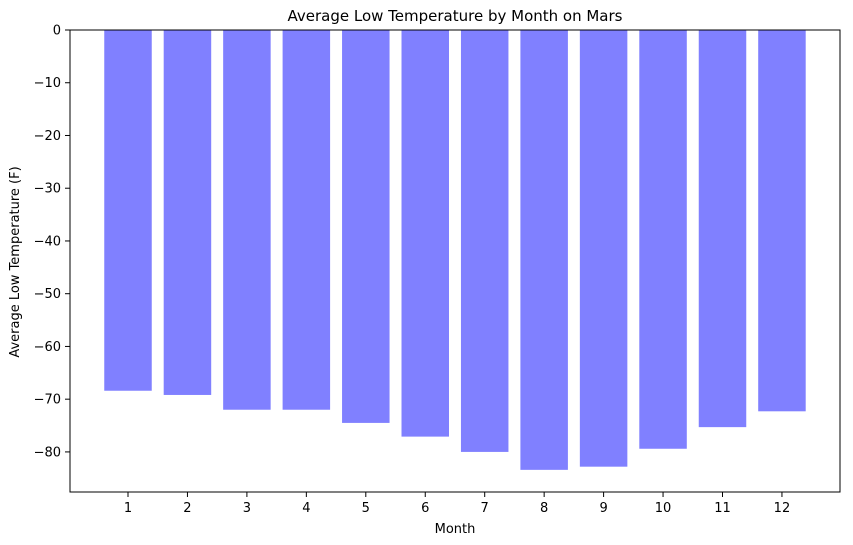 The width and height of the screenshot is (853, 545). Describe the element at coordinates (57, 31) in the screenshot. I see `y-tick-label: 0` at that location.